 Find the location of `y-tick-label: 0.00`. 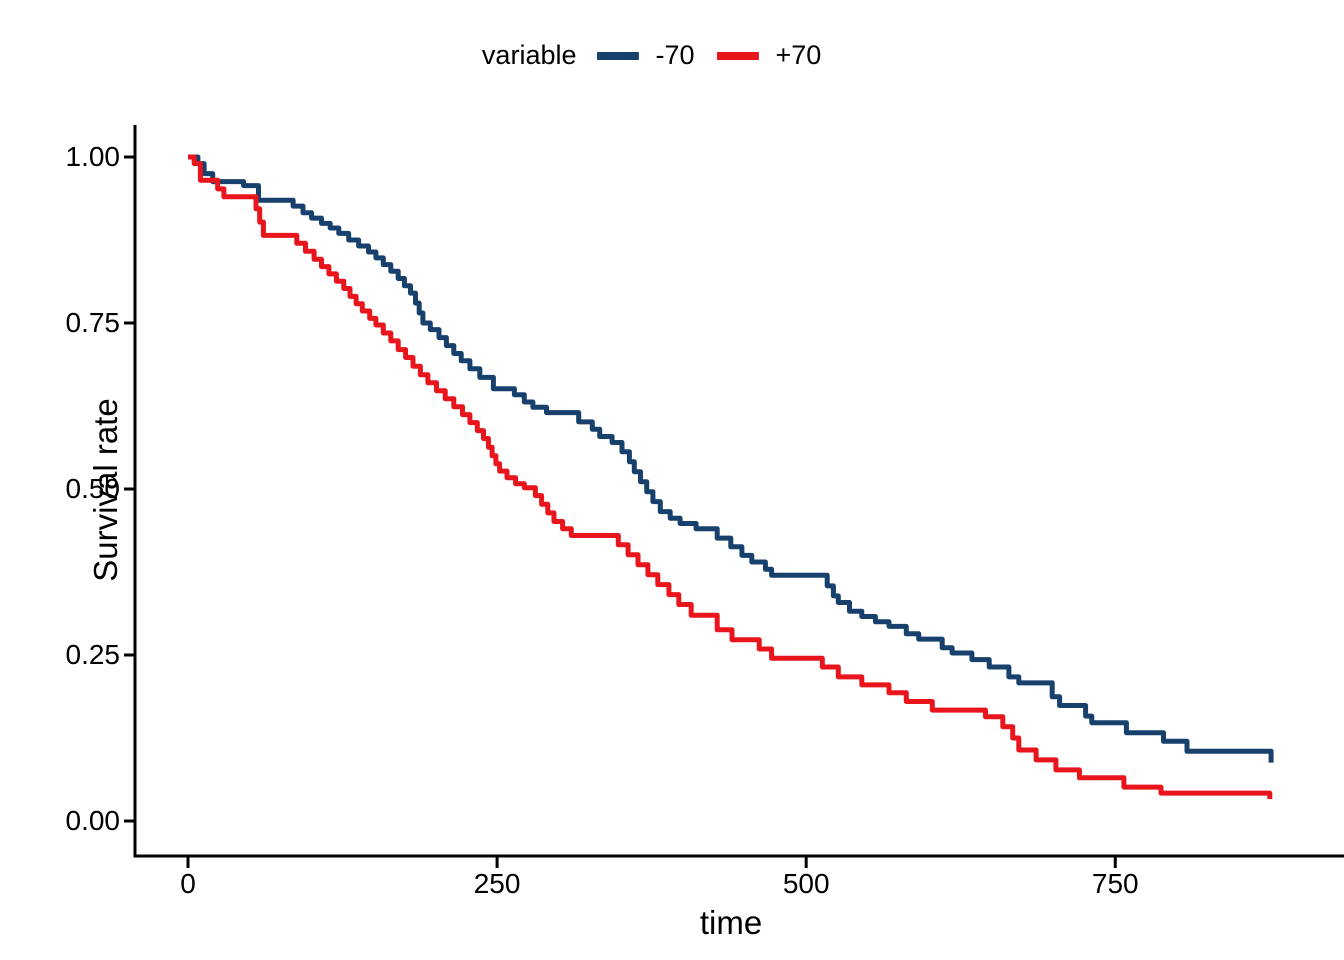

y-tick-label: 0.00 is located at coordinates (93, 820).